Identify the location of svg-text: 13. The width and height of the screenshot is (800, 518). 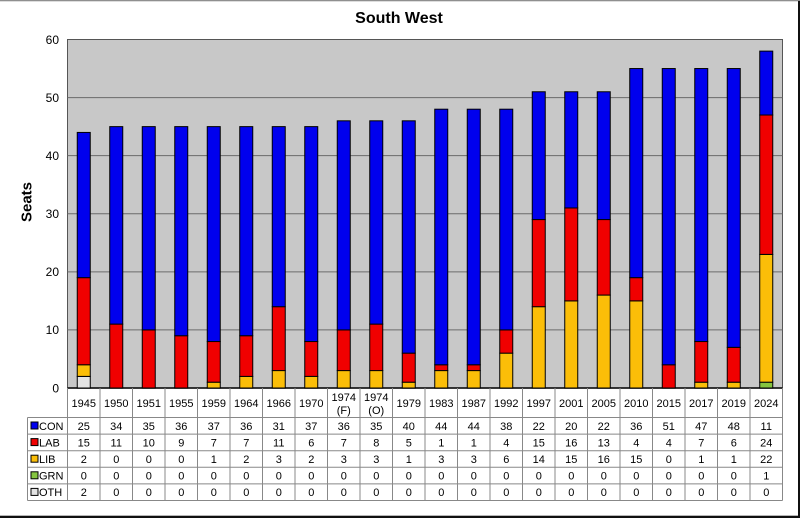
(604, 443).